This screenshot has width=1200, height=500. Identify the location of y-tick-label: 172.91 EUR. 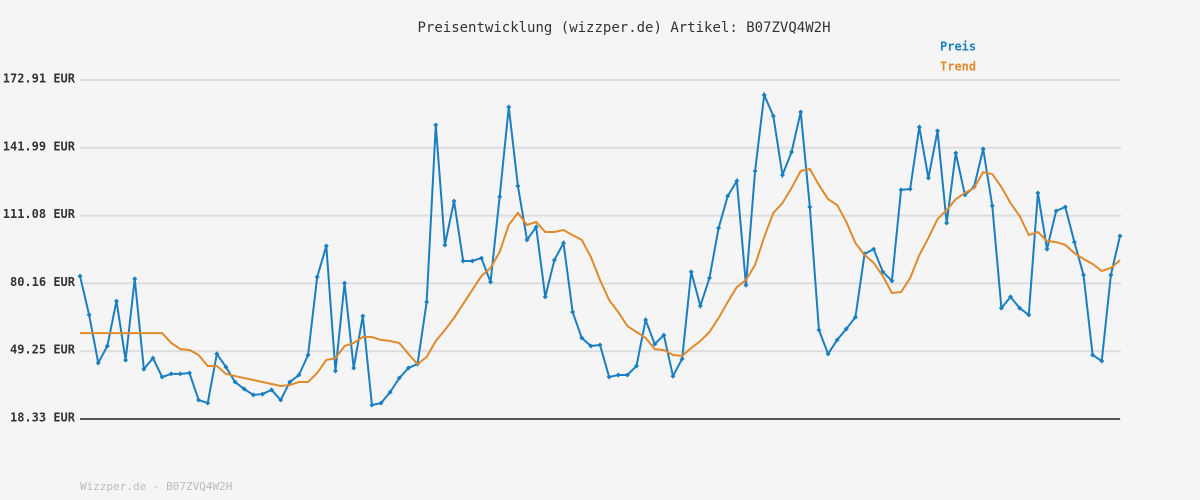
(39, 79).